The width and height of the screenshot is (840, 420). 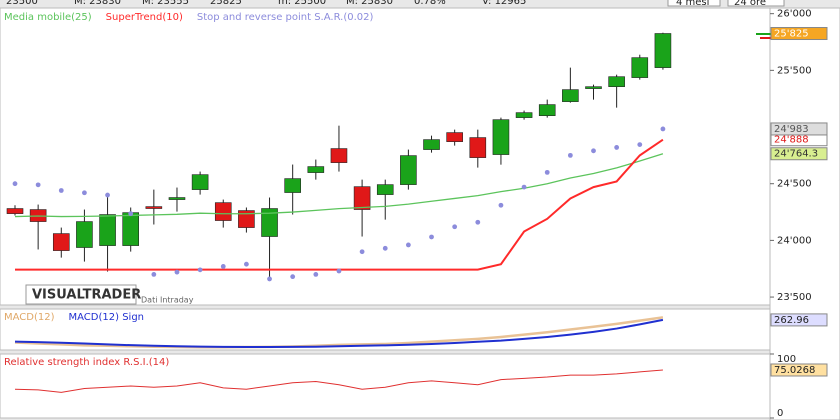 What do you see at coordinates (796, 154) in the screenshot?
I see `value-label: 24'764.3` at bounding box center [796, 154].